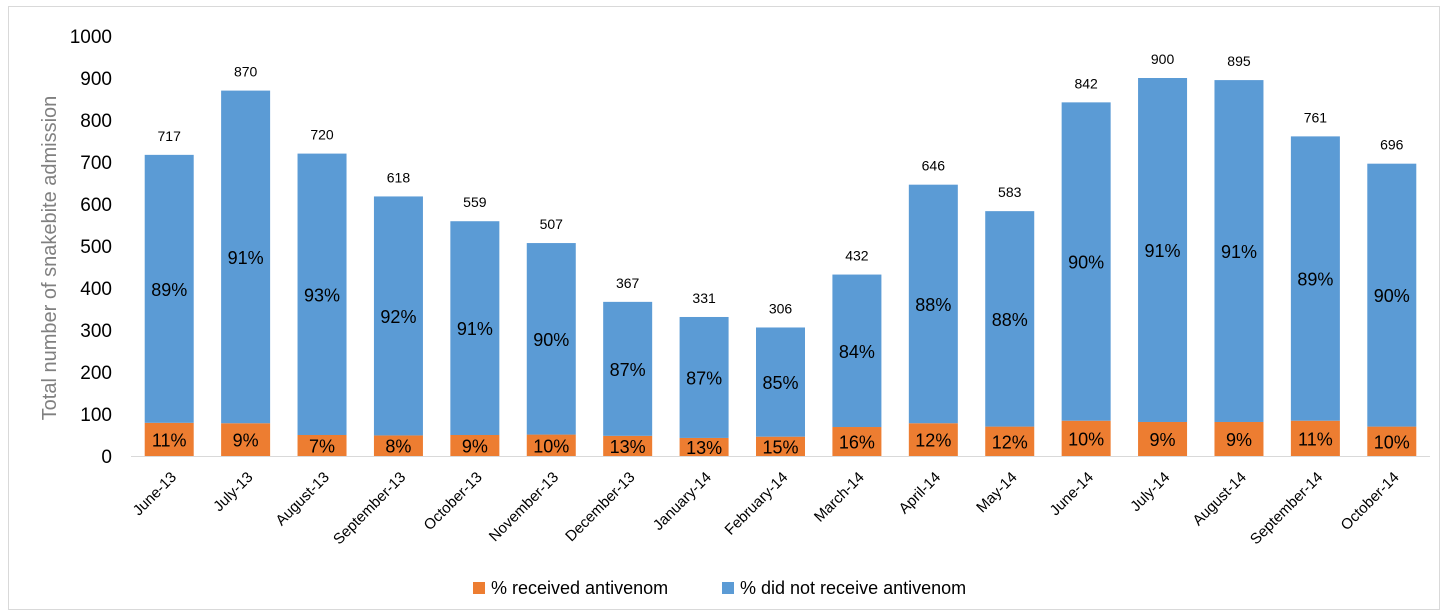  What do you see at coordinates (96, 205) in the screenshot?
I see `y-tick-label: 600` at bounding box center [96, 205].